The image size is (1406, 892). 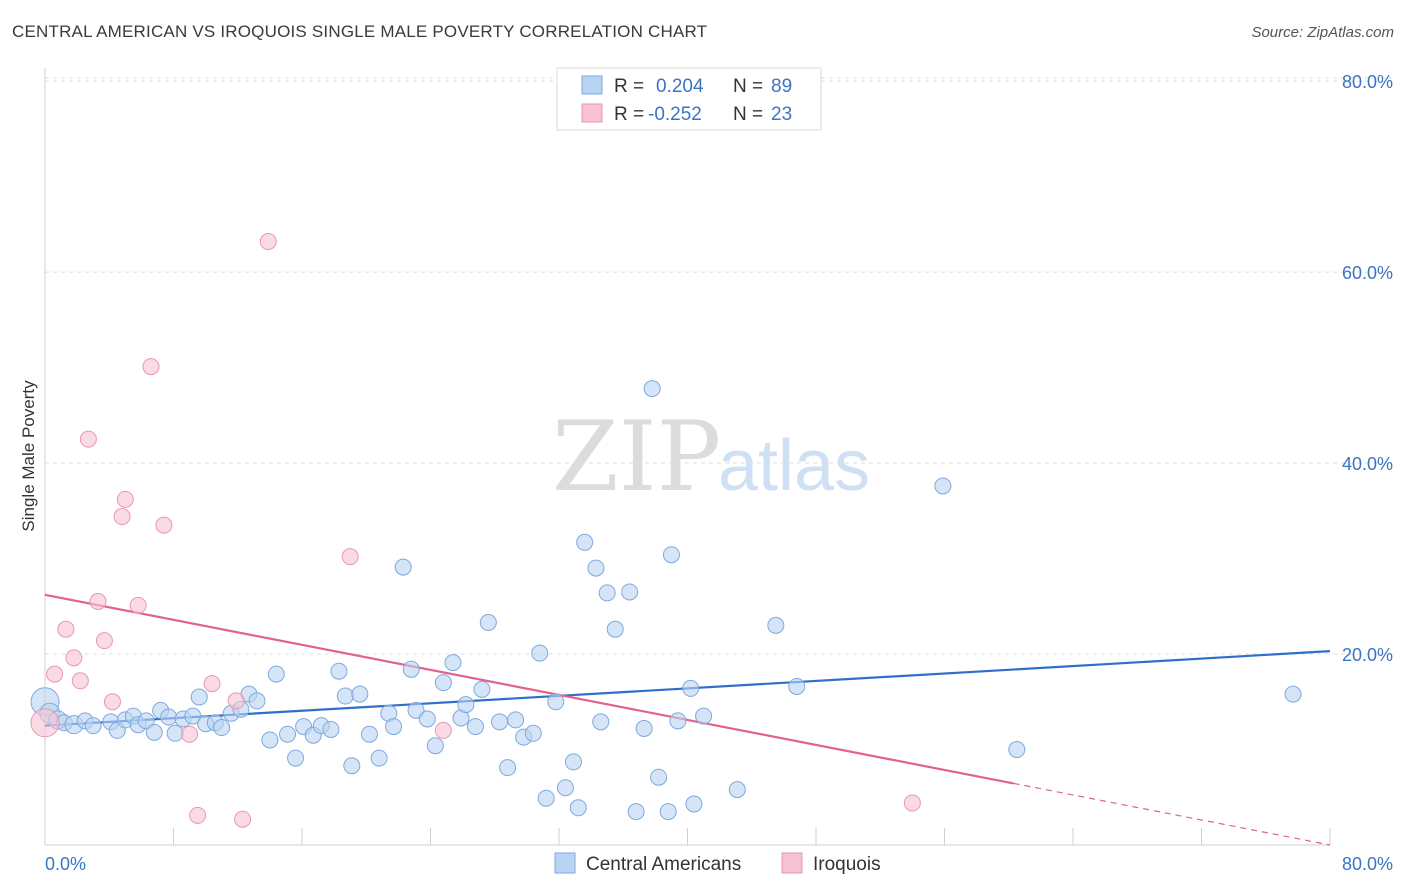 I want to click on bottom-legend-label-central: Central Americans, so click(x=663, y=864).